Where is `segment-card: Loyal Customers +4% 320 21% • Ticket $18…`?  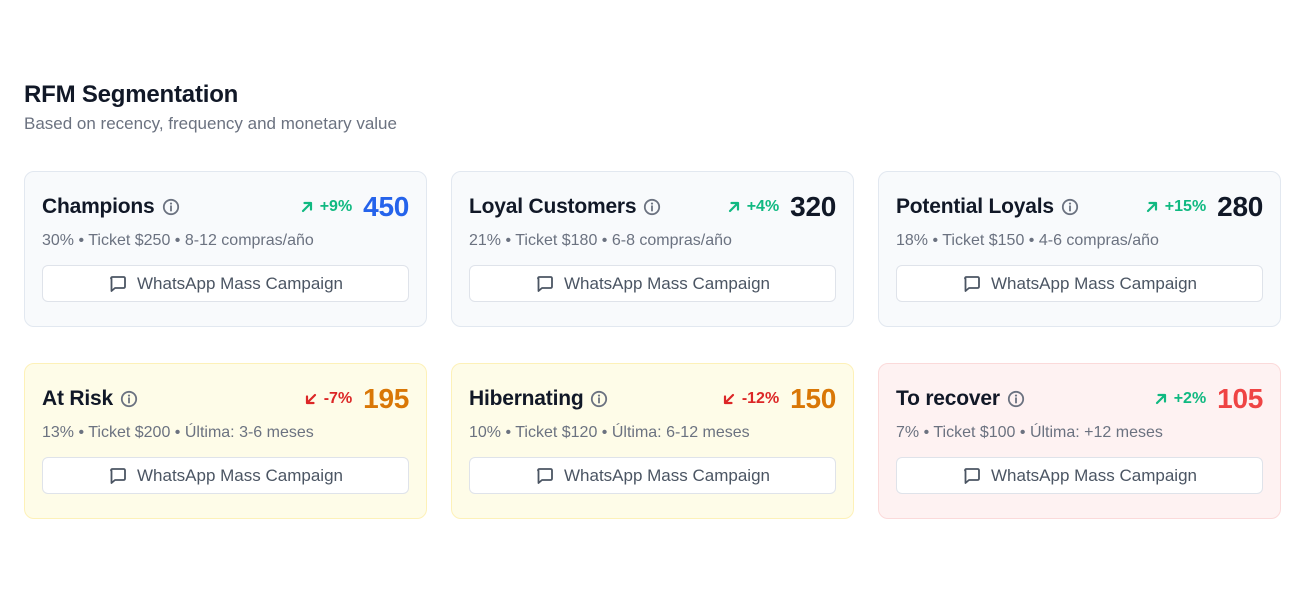
segment-card: Loyal Customers +4% 320 21% • Ticket $18… is located at coordinates (652, 249).